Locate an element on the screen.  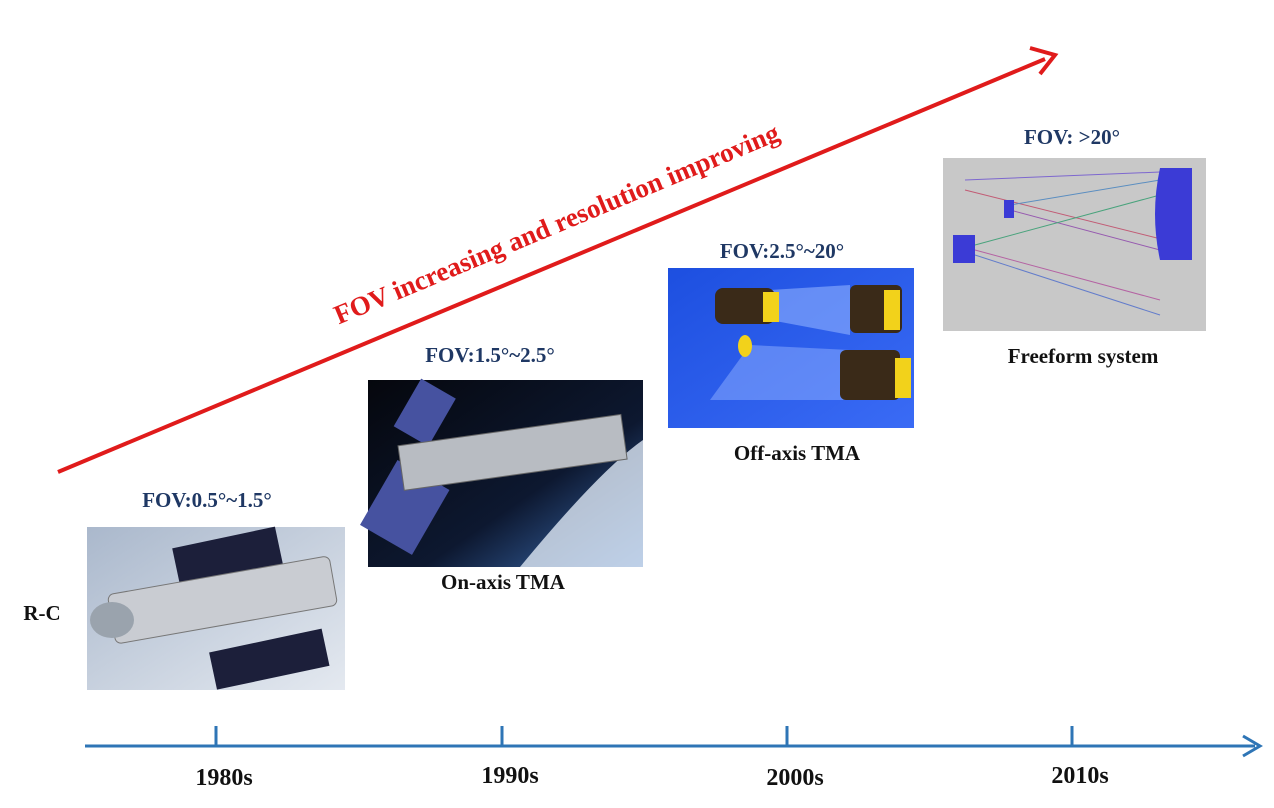
decade-label: 1980s is located at coordinates (223, 778).